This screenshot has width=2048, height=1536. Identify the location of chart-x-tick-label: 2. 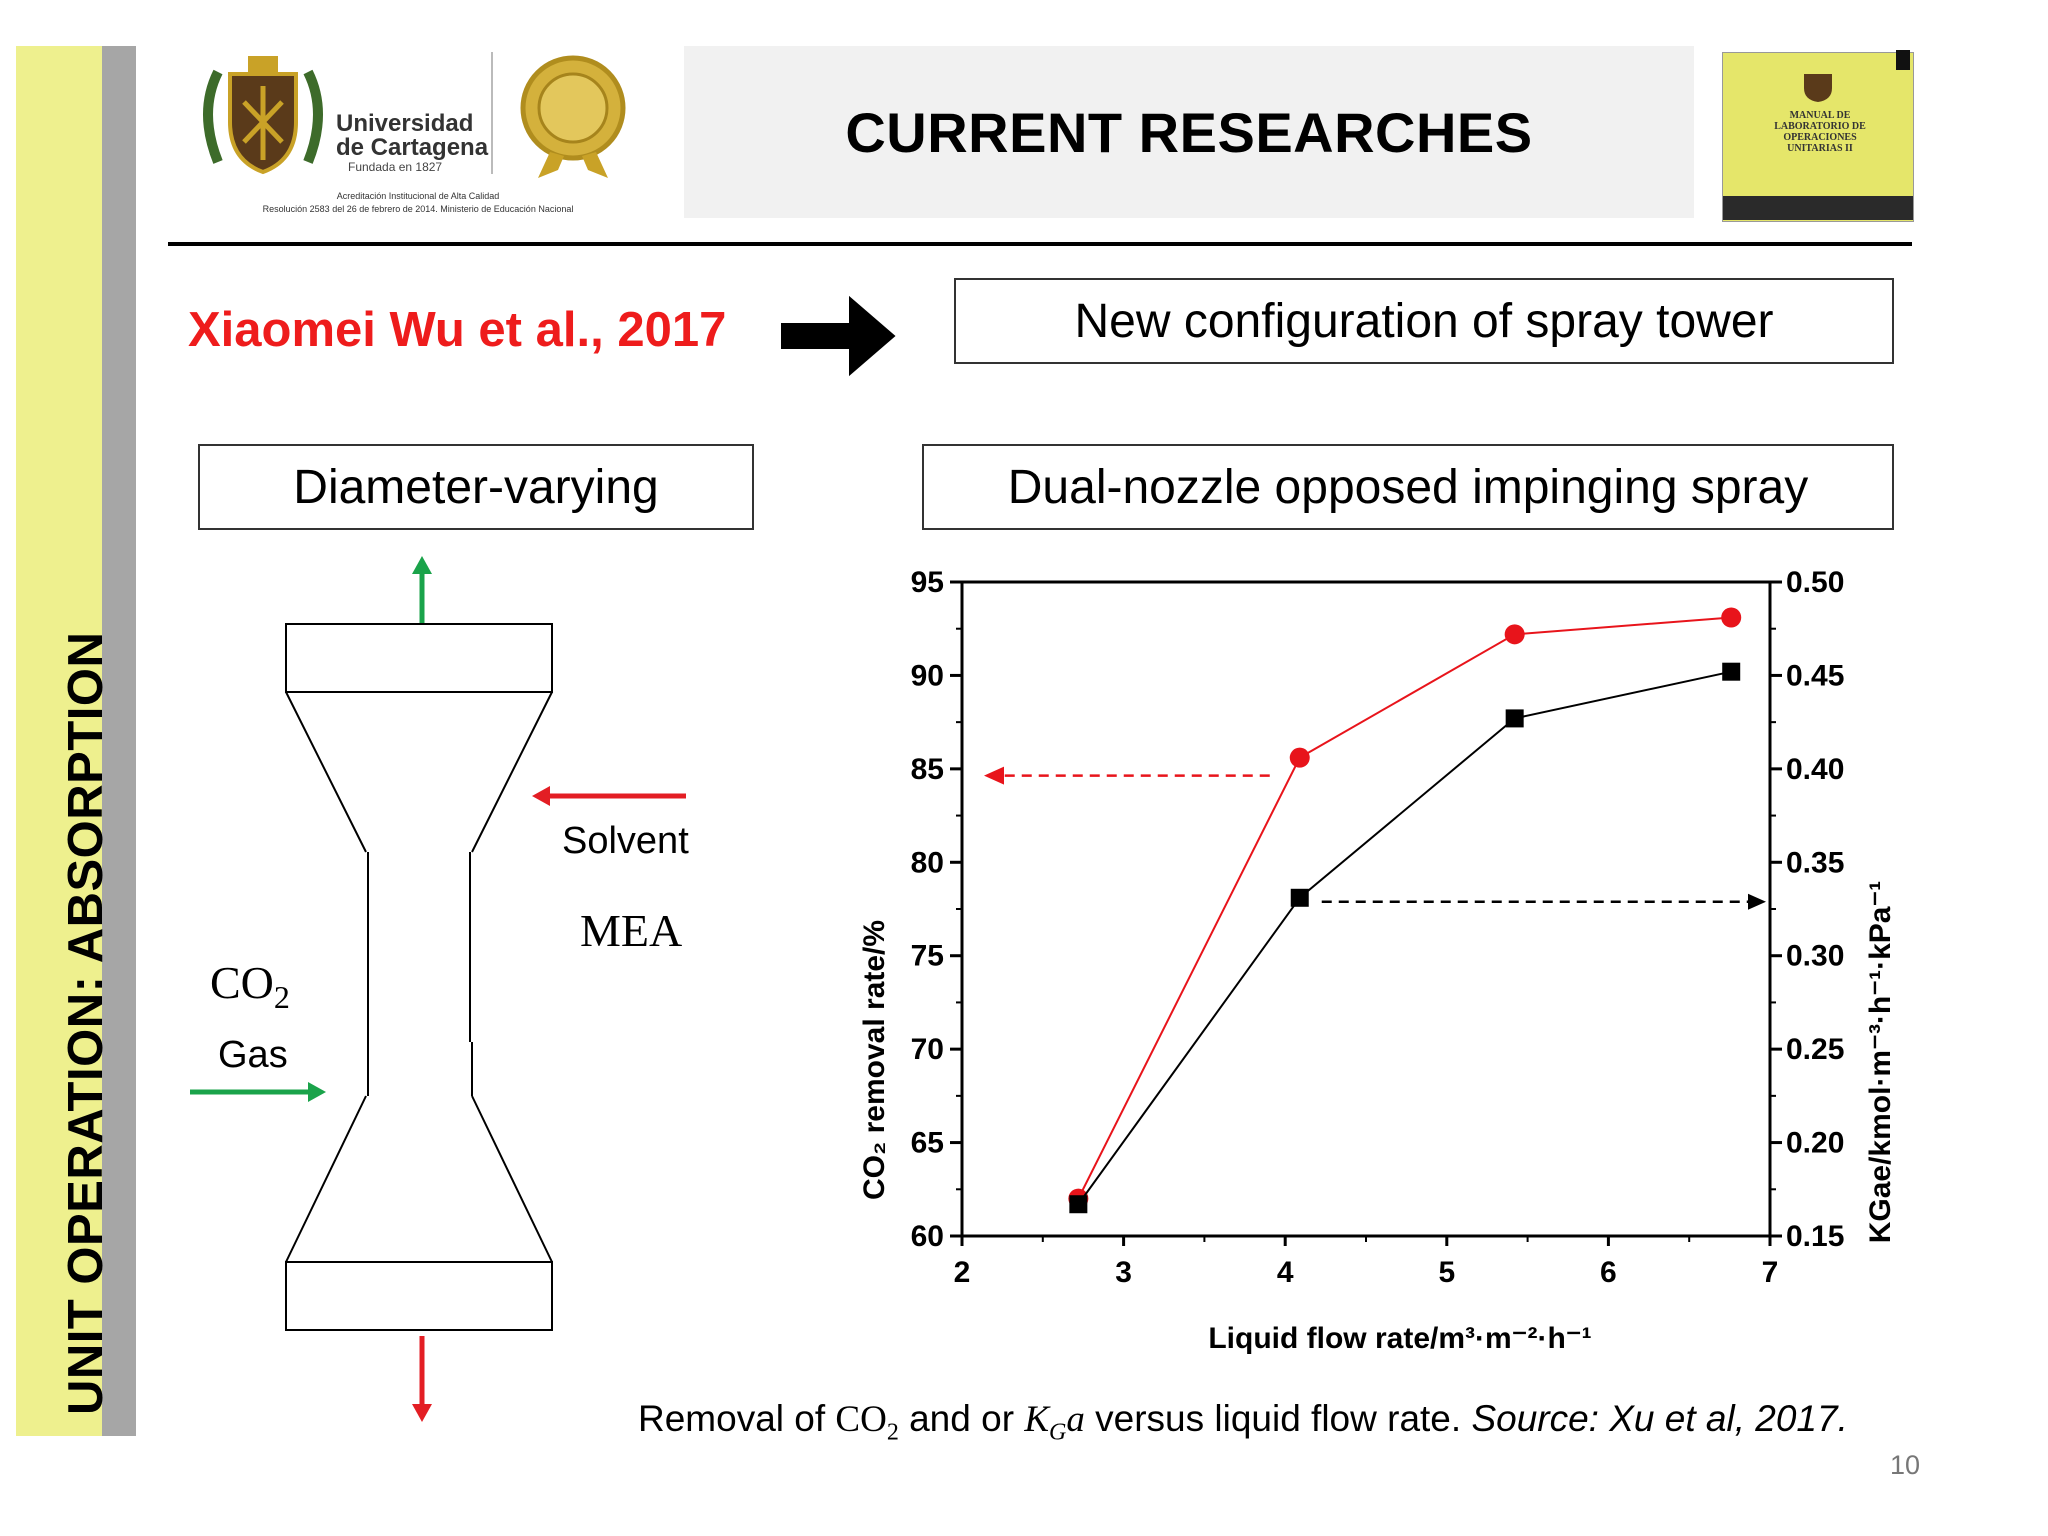
(962, 1272).